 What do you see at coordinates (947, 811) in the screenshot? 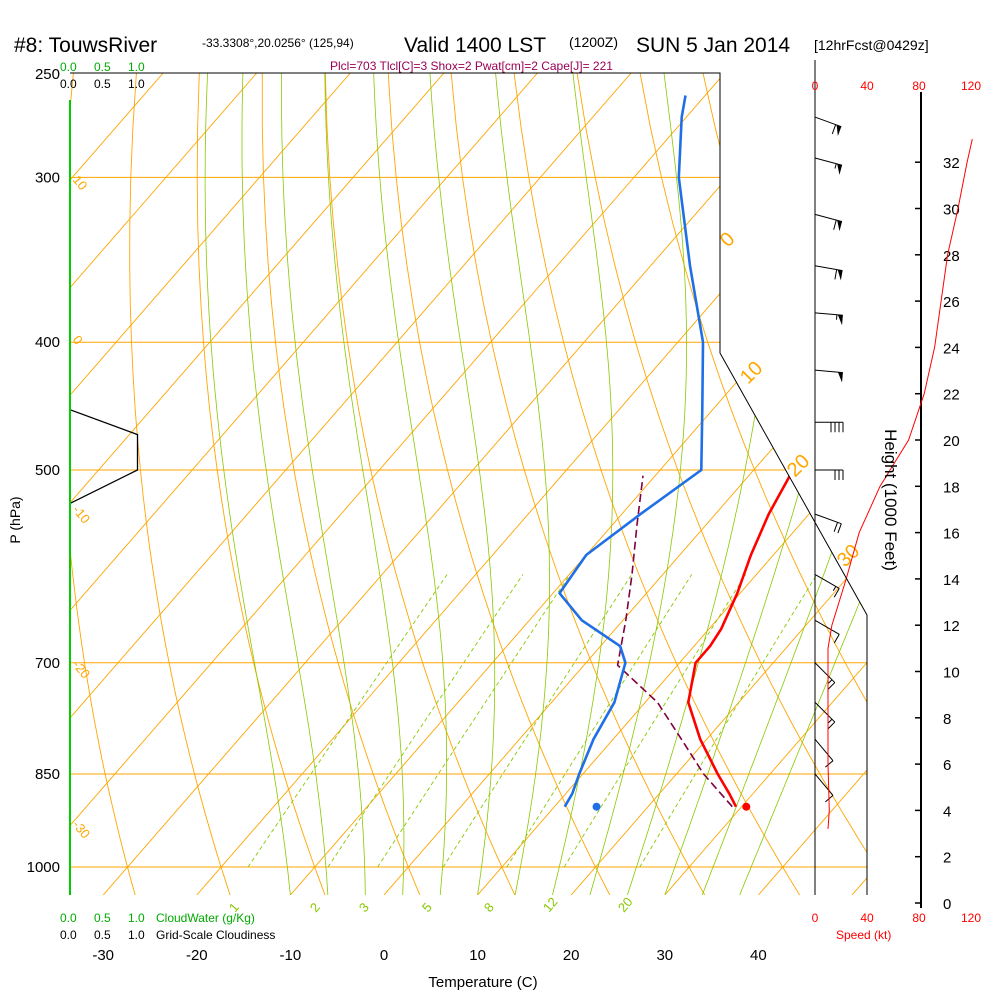
I see `height-tick-label: 4` at bounding box center [947, 811].